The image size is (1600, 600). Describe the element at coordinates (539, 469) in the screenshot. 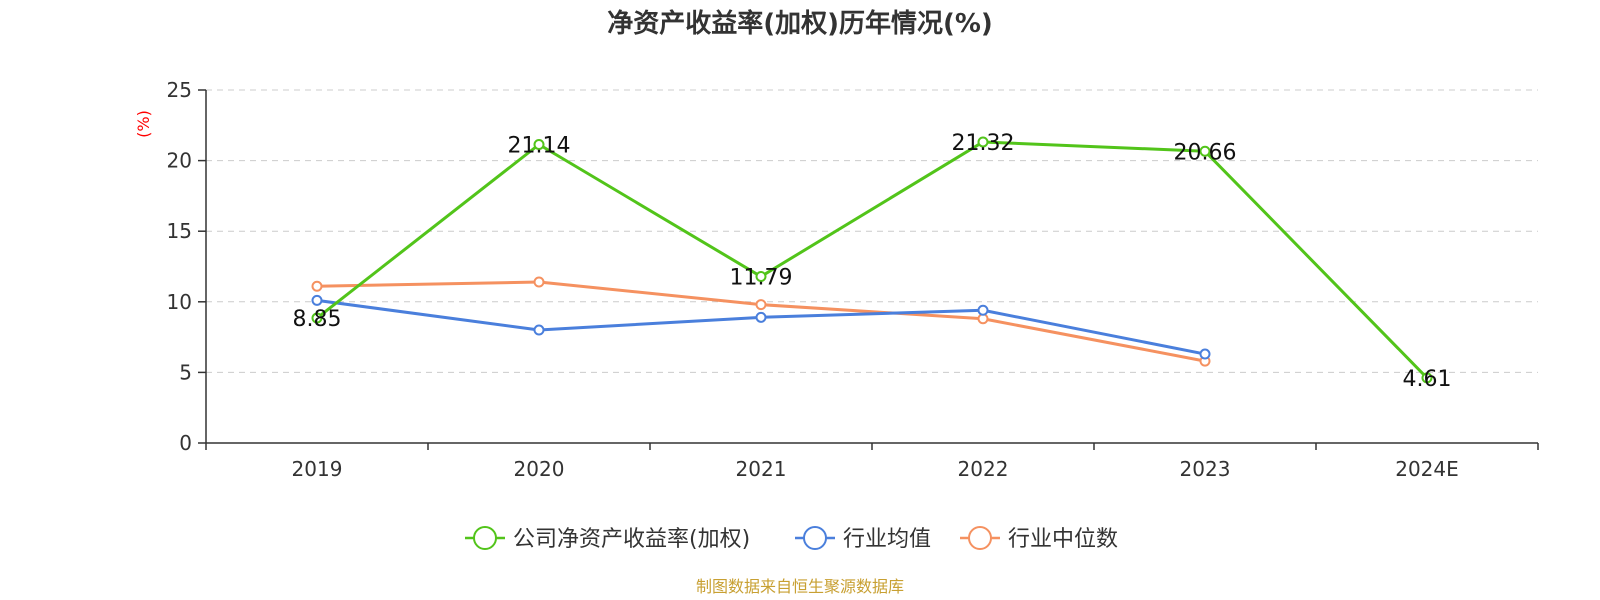

I see `x-tick-label: 2020` at that location.